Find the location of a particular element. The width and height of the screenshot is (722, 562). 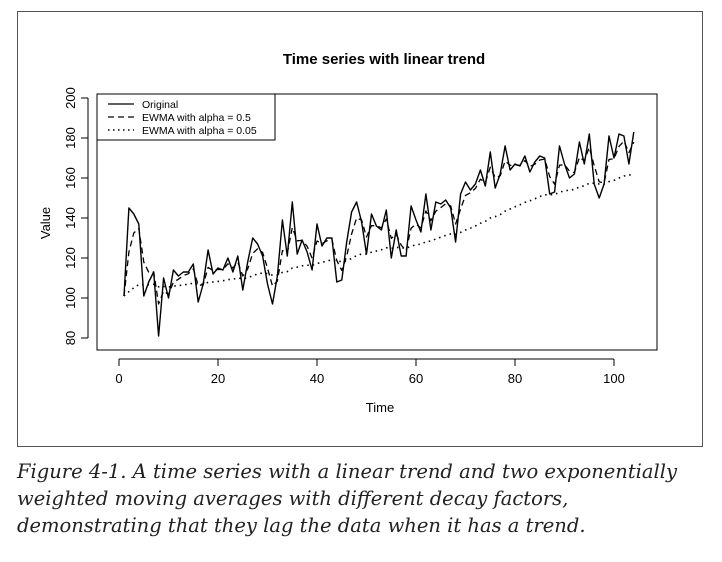

y-tick-label: 120 is located at coordinates (70, 258).